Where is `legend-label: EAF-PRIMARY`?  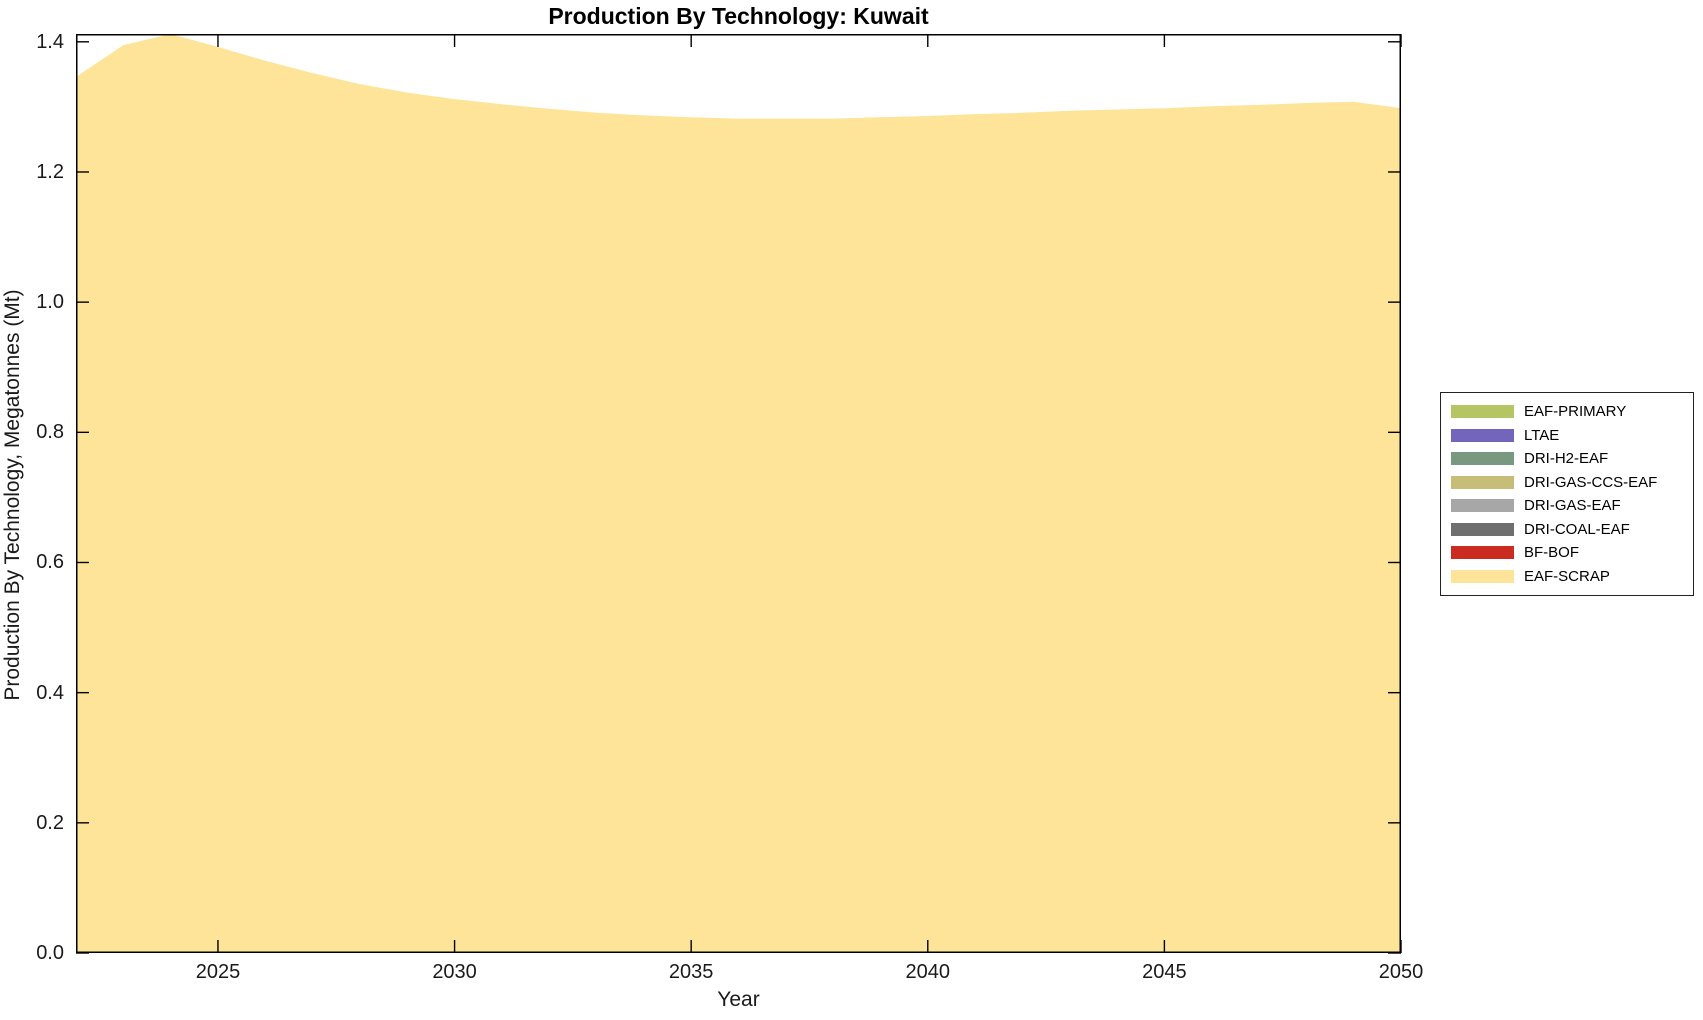
legend-label: EAF-PRIMARY is located at coordinates (1575, 412).